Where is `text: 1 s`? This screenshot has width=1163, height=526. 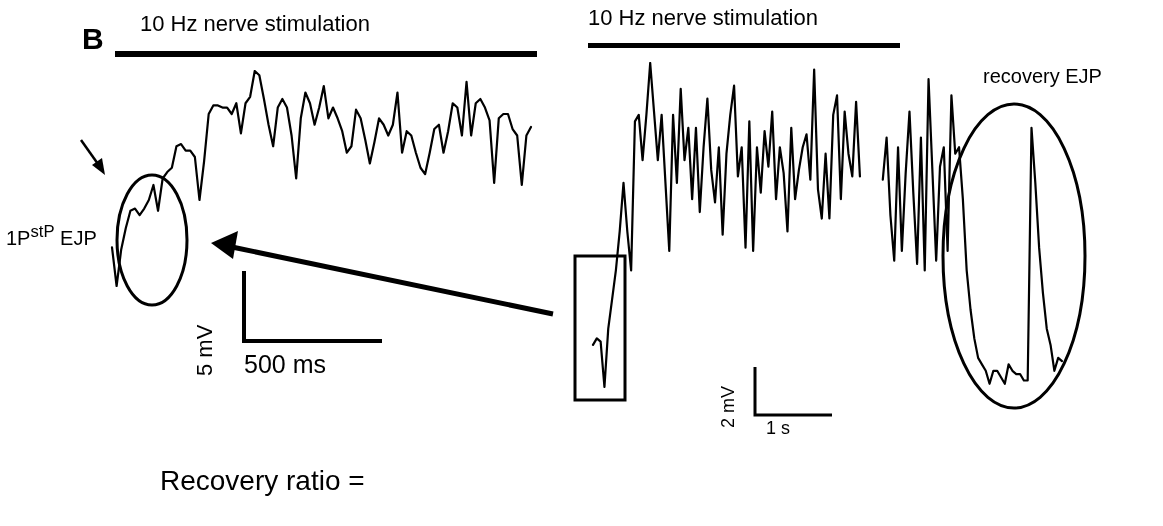
text: 1 s is located at coordinates (778, 428).